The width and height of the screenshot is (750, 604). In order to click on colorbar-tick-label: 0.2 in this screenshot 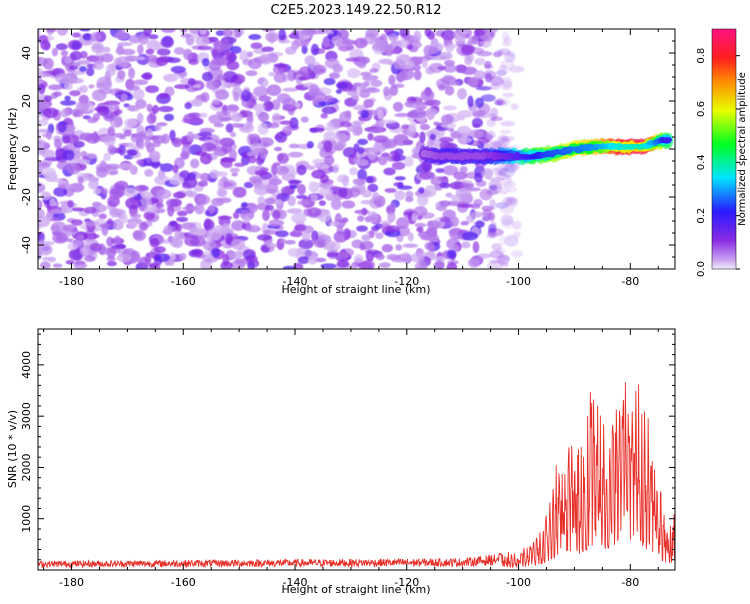, I will do `click(701, 216)`.